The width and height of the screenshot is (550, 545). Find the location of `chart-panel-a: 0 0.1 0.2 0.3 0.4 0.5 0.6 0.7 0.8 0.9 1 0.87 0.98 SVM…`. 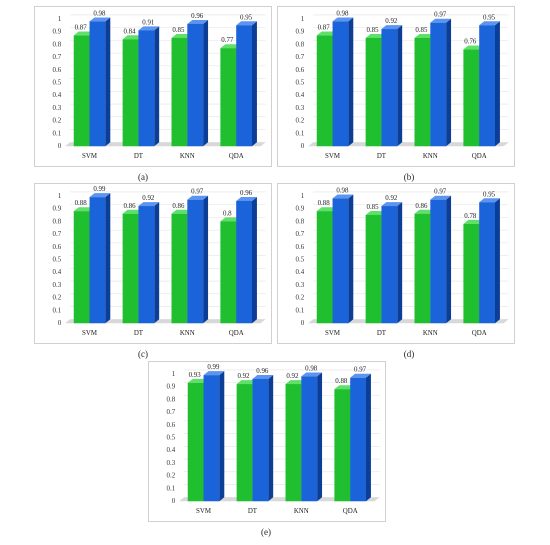

chart-panel-a: 0 0.1 0.2 0.3 0.4 0.5 0.6 0.7 0.8 0.9 1 0.87 0.98 SVM… is located at coordinates (153, 86).